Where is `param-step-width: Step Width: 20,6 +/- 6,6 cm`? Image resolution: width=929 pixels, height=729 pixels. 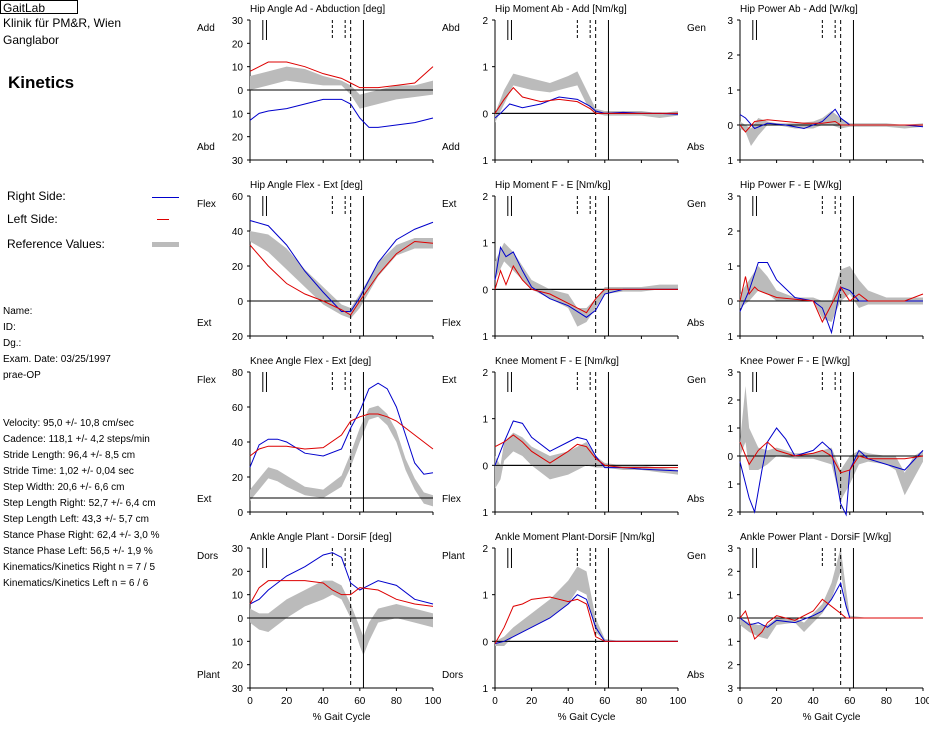 param-step-width: Step Width: 20,6 +/- 6,6 cm is located at coordinates (64, 487).